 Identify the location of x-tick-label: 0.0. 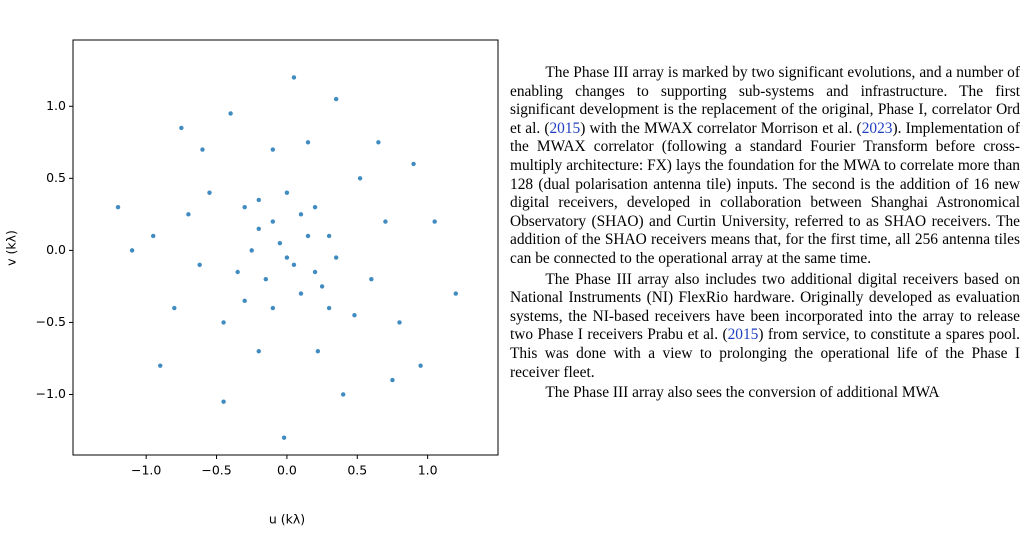
(287, 470).